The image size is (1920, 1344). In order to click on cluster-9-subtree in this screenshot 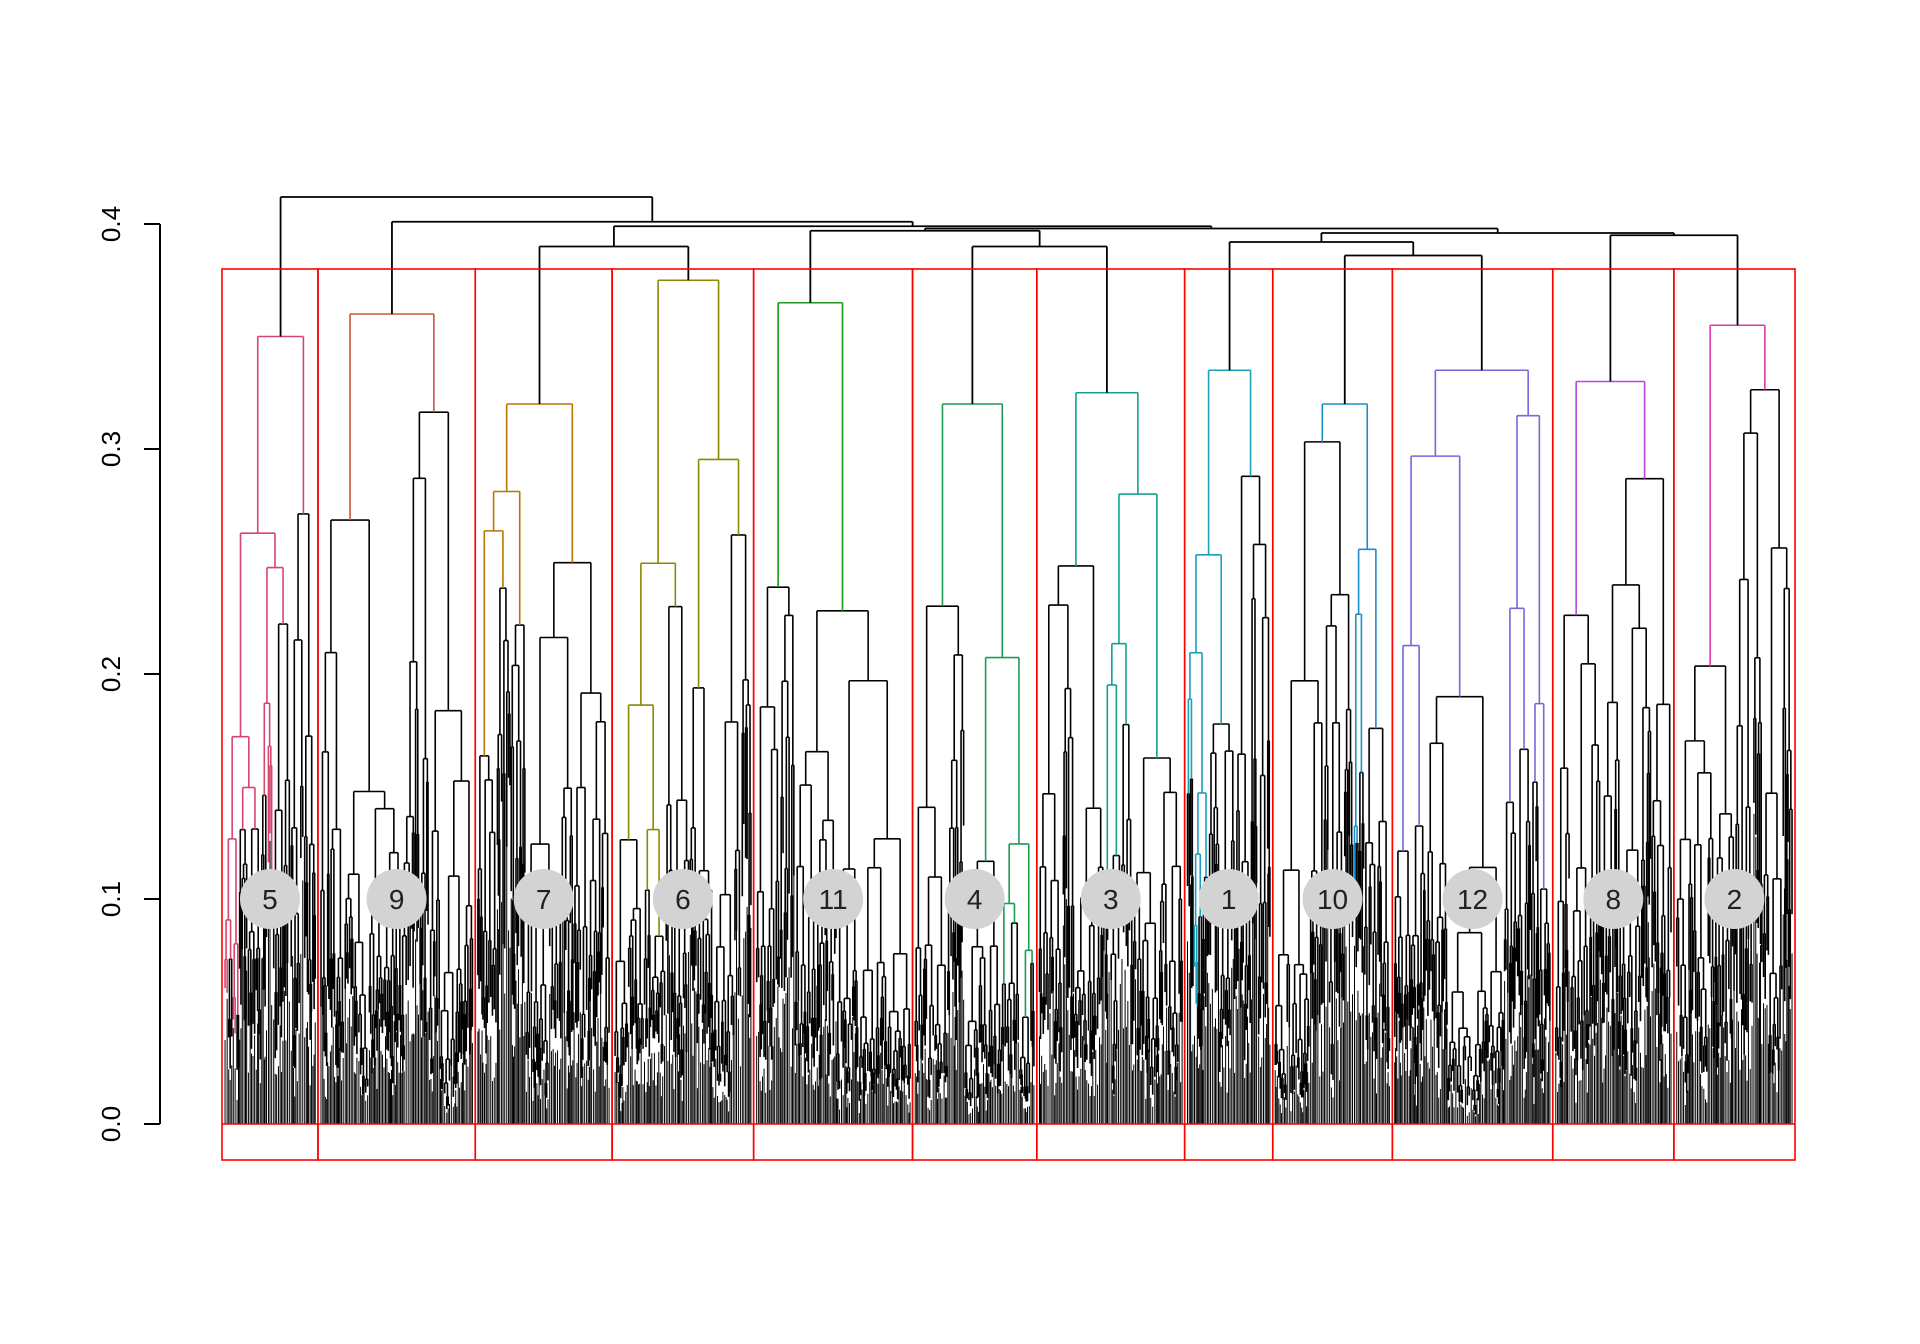, I will do `click(397, 718)`.